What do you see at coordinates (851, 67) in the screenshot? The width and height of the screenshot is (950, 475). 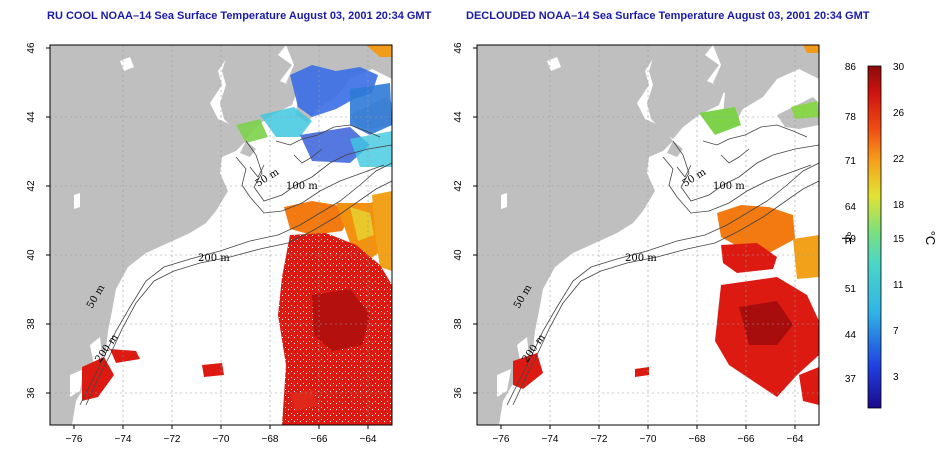 I see `fahrenheit-tick: 86` at bounding box center [851, 67].